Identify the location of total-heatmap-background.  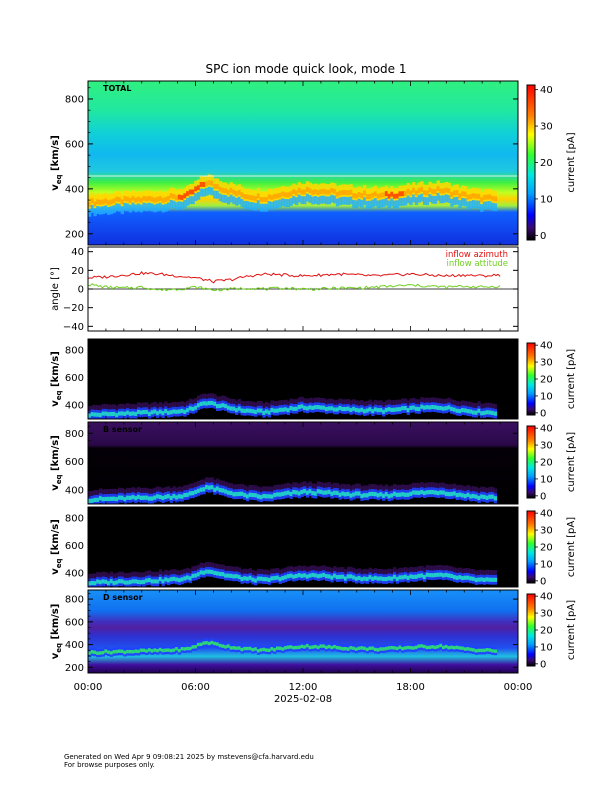
(303, 163).